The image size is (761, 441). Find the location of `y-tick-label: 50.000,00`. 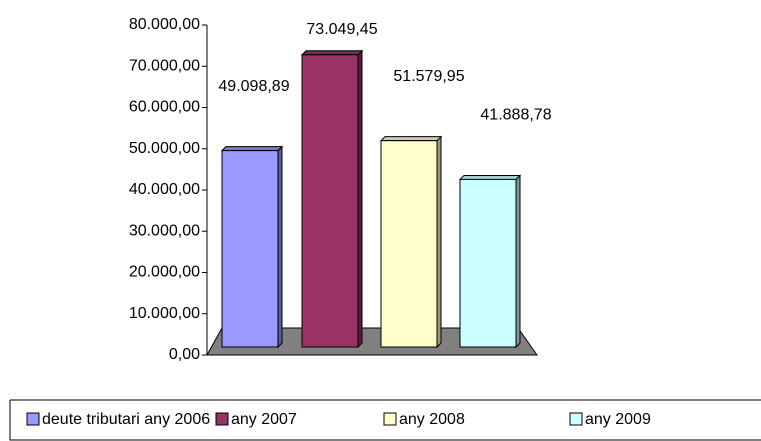

y-tick-label: 50.000,00 is located at coordinates (164, 148).